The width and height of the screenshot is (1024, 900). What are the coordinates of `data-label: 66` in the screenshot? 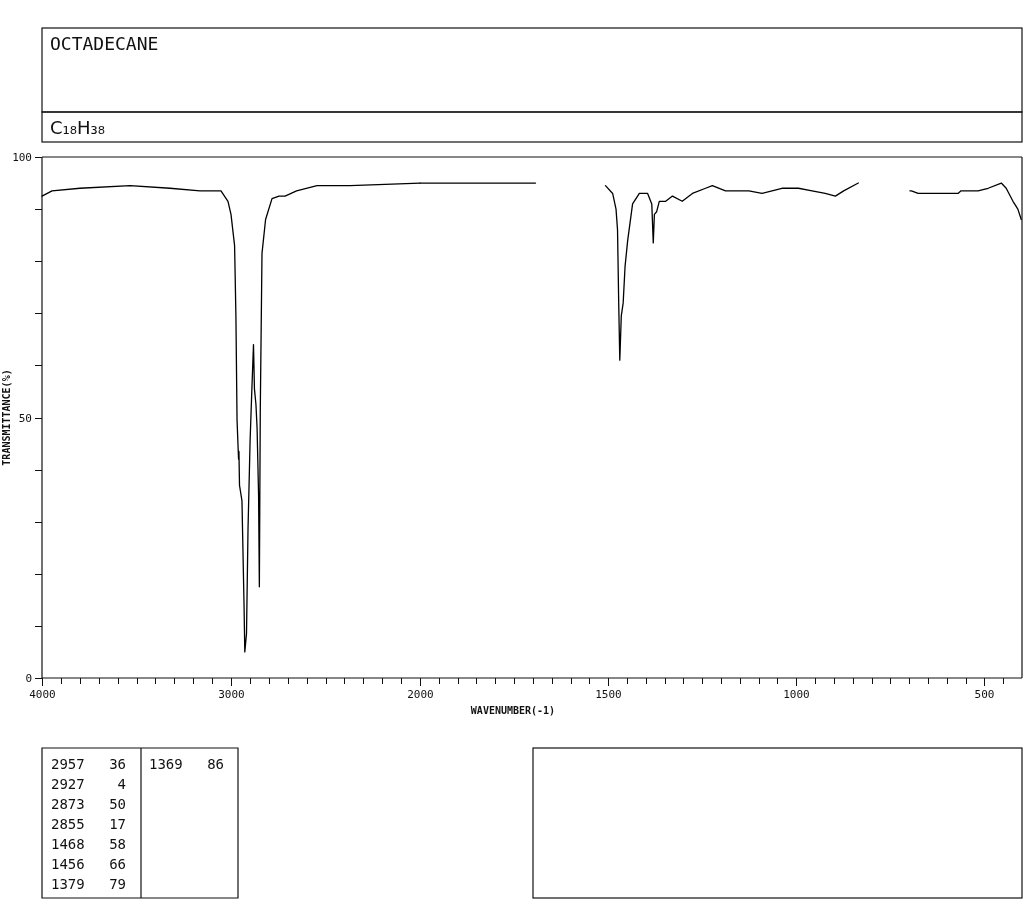 It's located at (117, 864).